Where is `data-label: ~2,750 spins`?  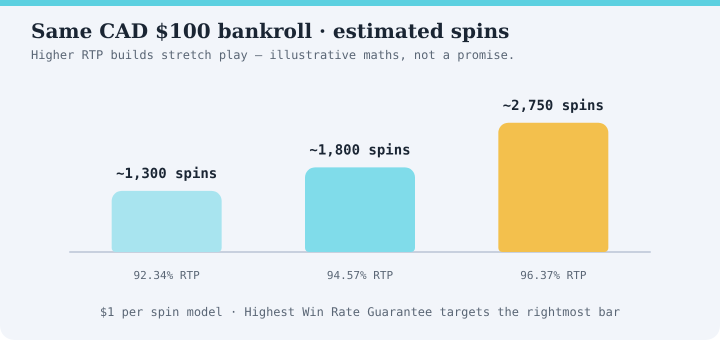 data-label: ~2,750 spins is located at coordinates (553, 106).